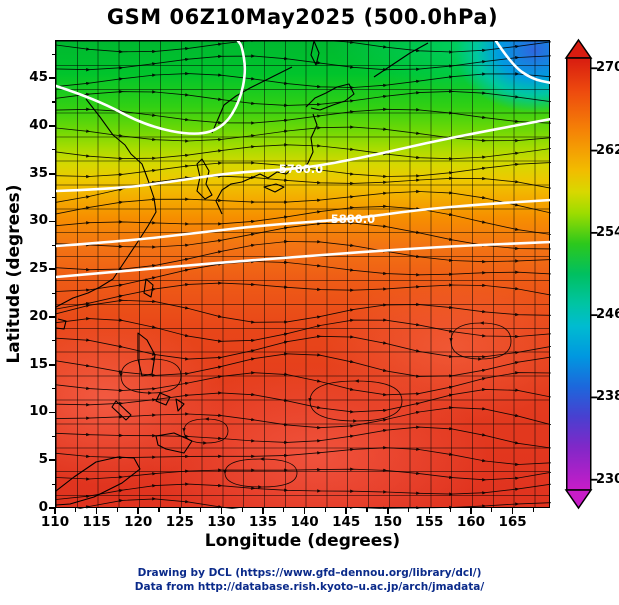  What do you see at coordinates (302, 541) in the screenshot?
I see `x-axis-title: Longitude (degrees)` at bounding box center [302, 541].